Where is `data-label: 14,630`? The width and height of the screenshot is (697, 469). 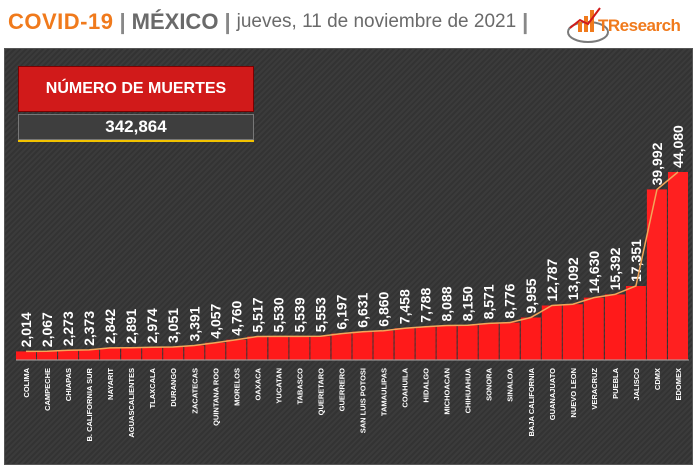
data-label: 14,630 is located at coordinates (594, 272).